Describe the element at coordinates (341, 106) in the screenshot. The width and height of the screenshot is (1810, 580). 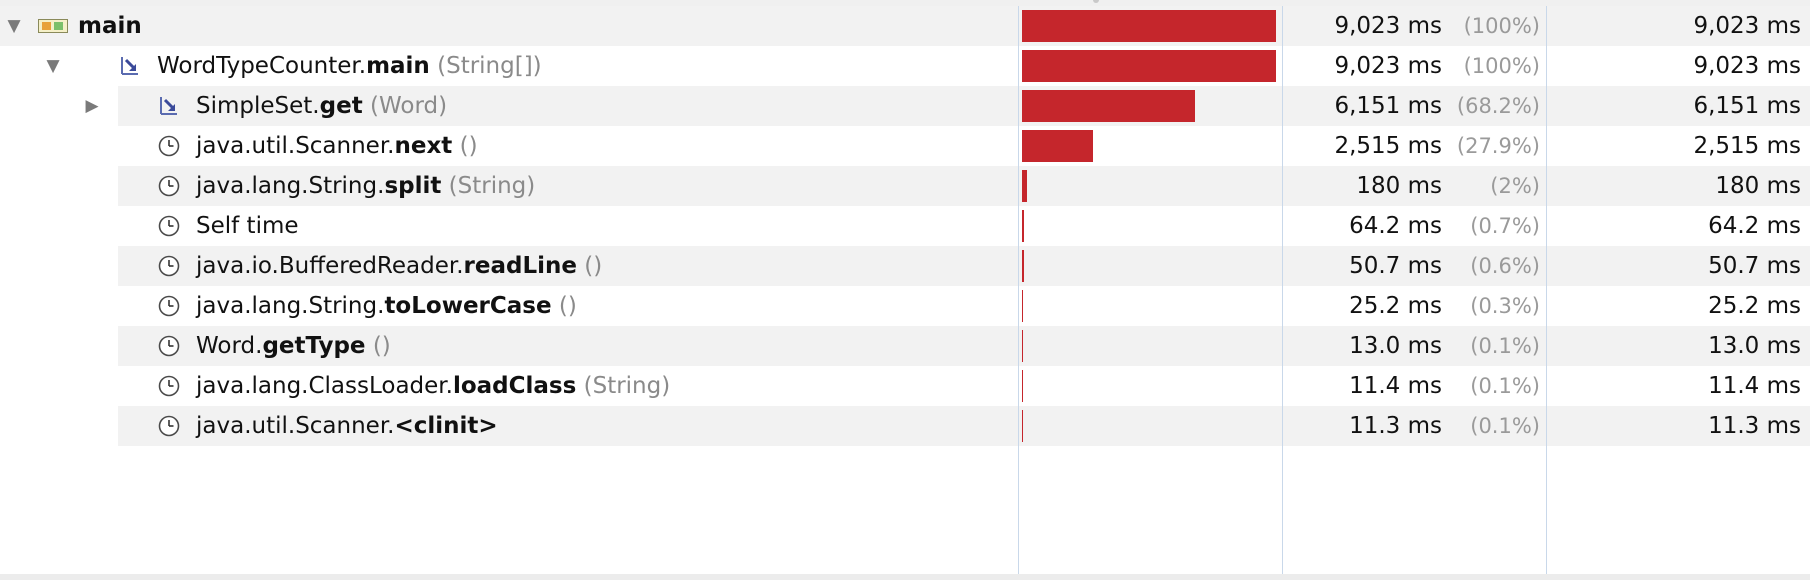
I see `method-name: get` at that location.